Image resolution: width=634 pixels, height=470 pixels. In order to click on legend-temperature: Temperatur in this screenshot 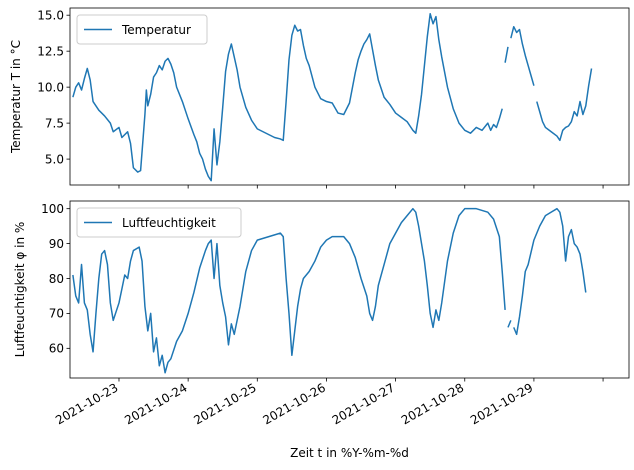, I will do `click(142, 29)`.